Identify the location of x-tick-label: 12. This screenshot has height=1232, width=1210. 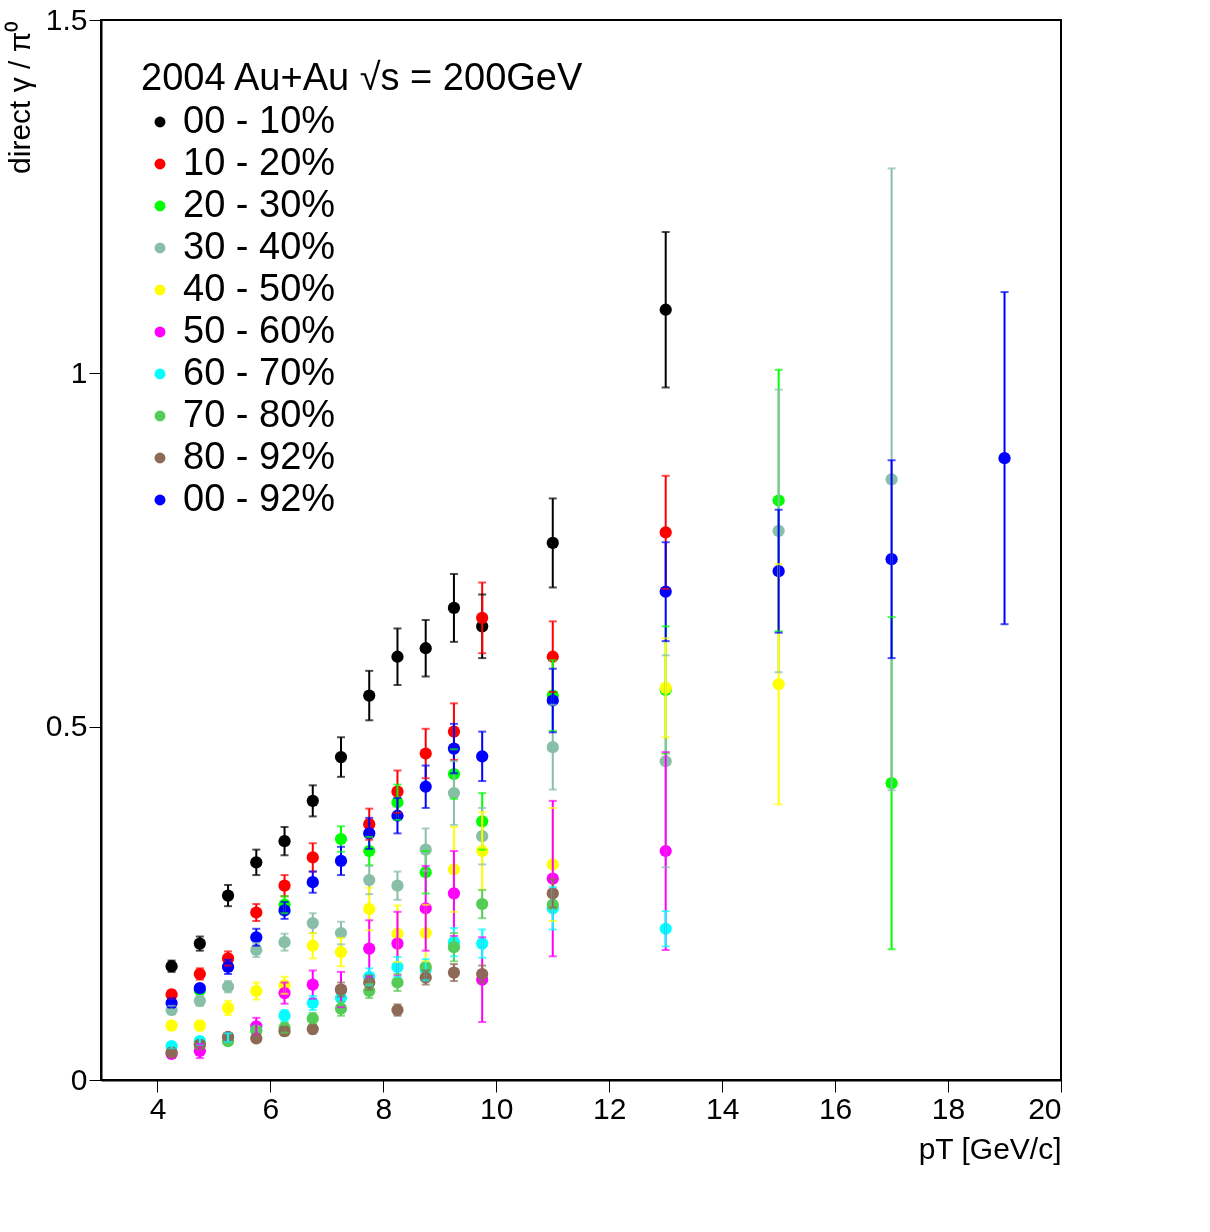
(610, 1108).